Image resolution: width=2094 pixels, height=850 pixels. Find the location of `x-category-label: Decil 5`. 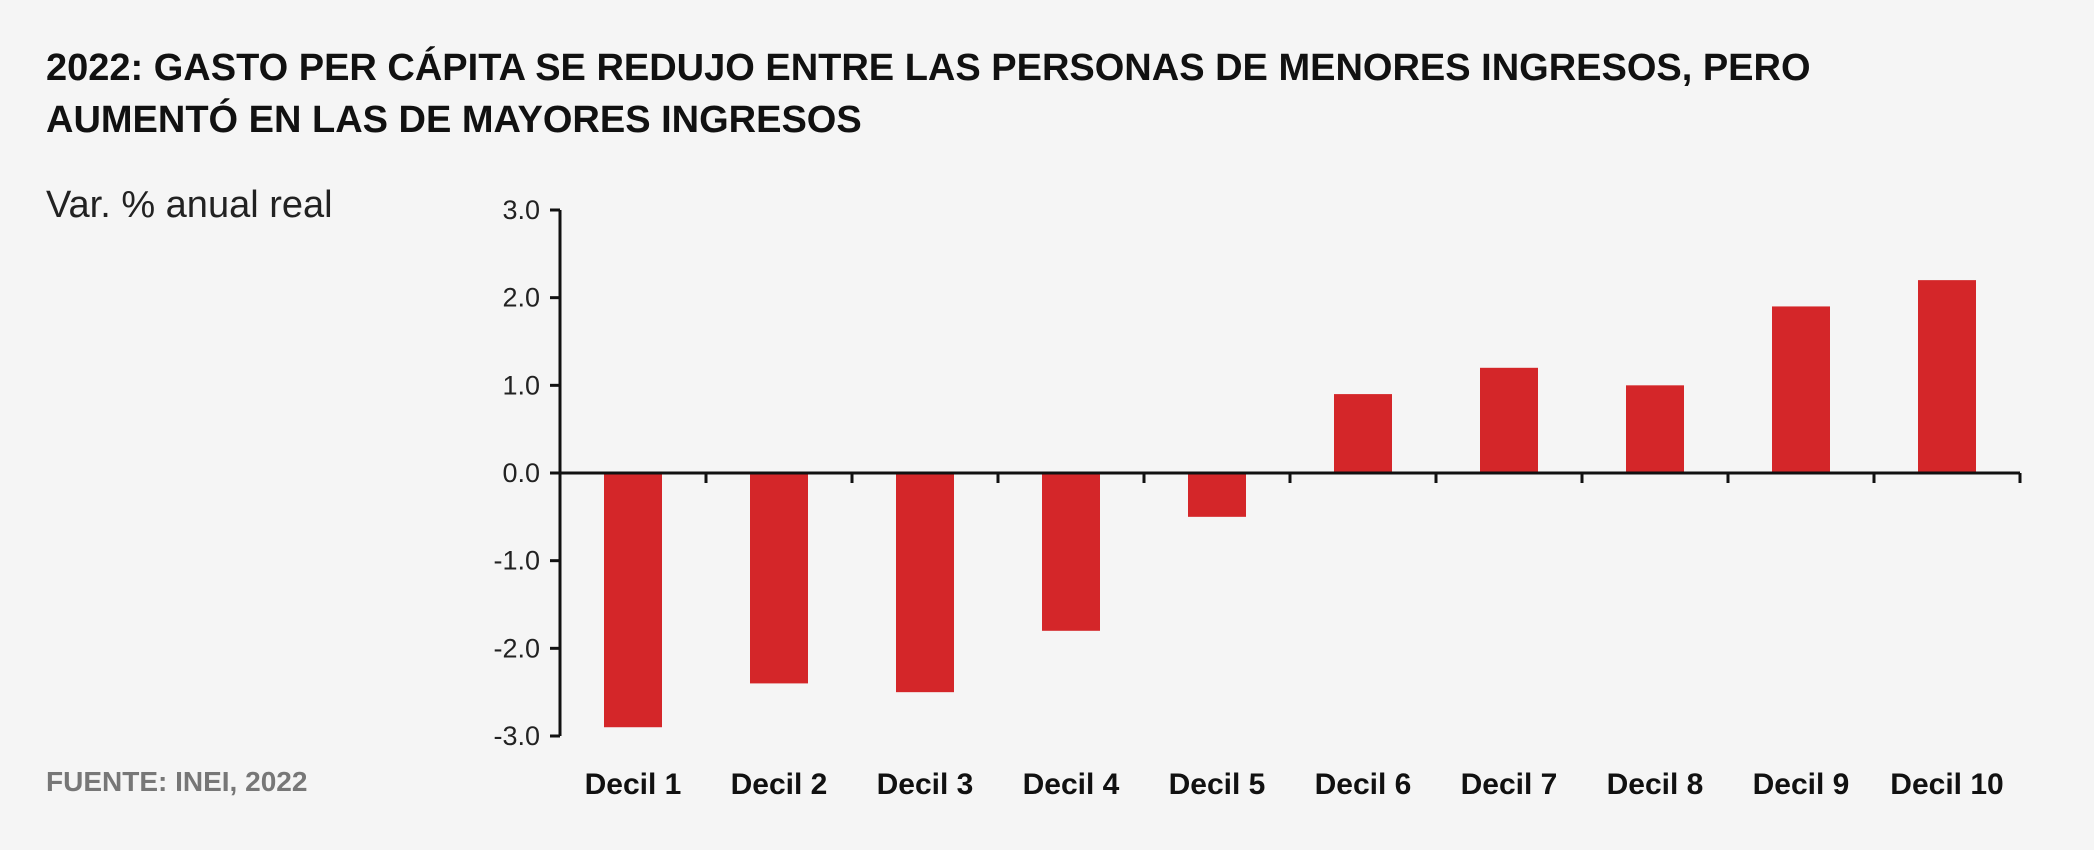

x-category-label: Decil 5 is located at coordinates (1217, 784).